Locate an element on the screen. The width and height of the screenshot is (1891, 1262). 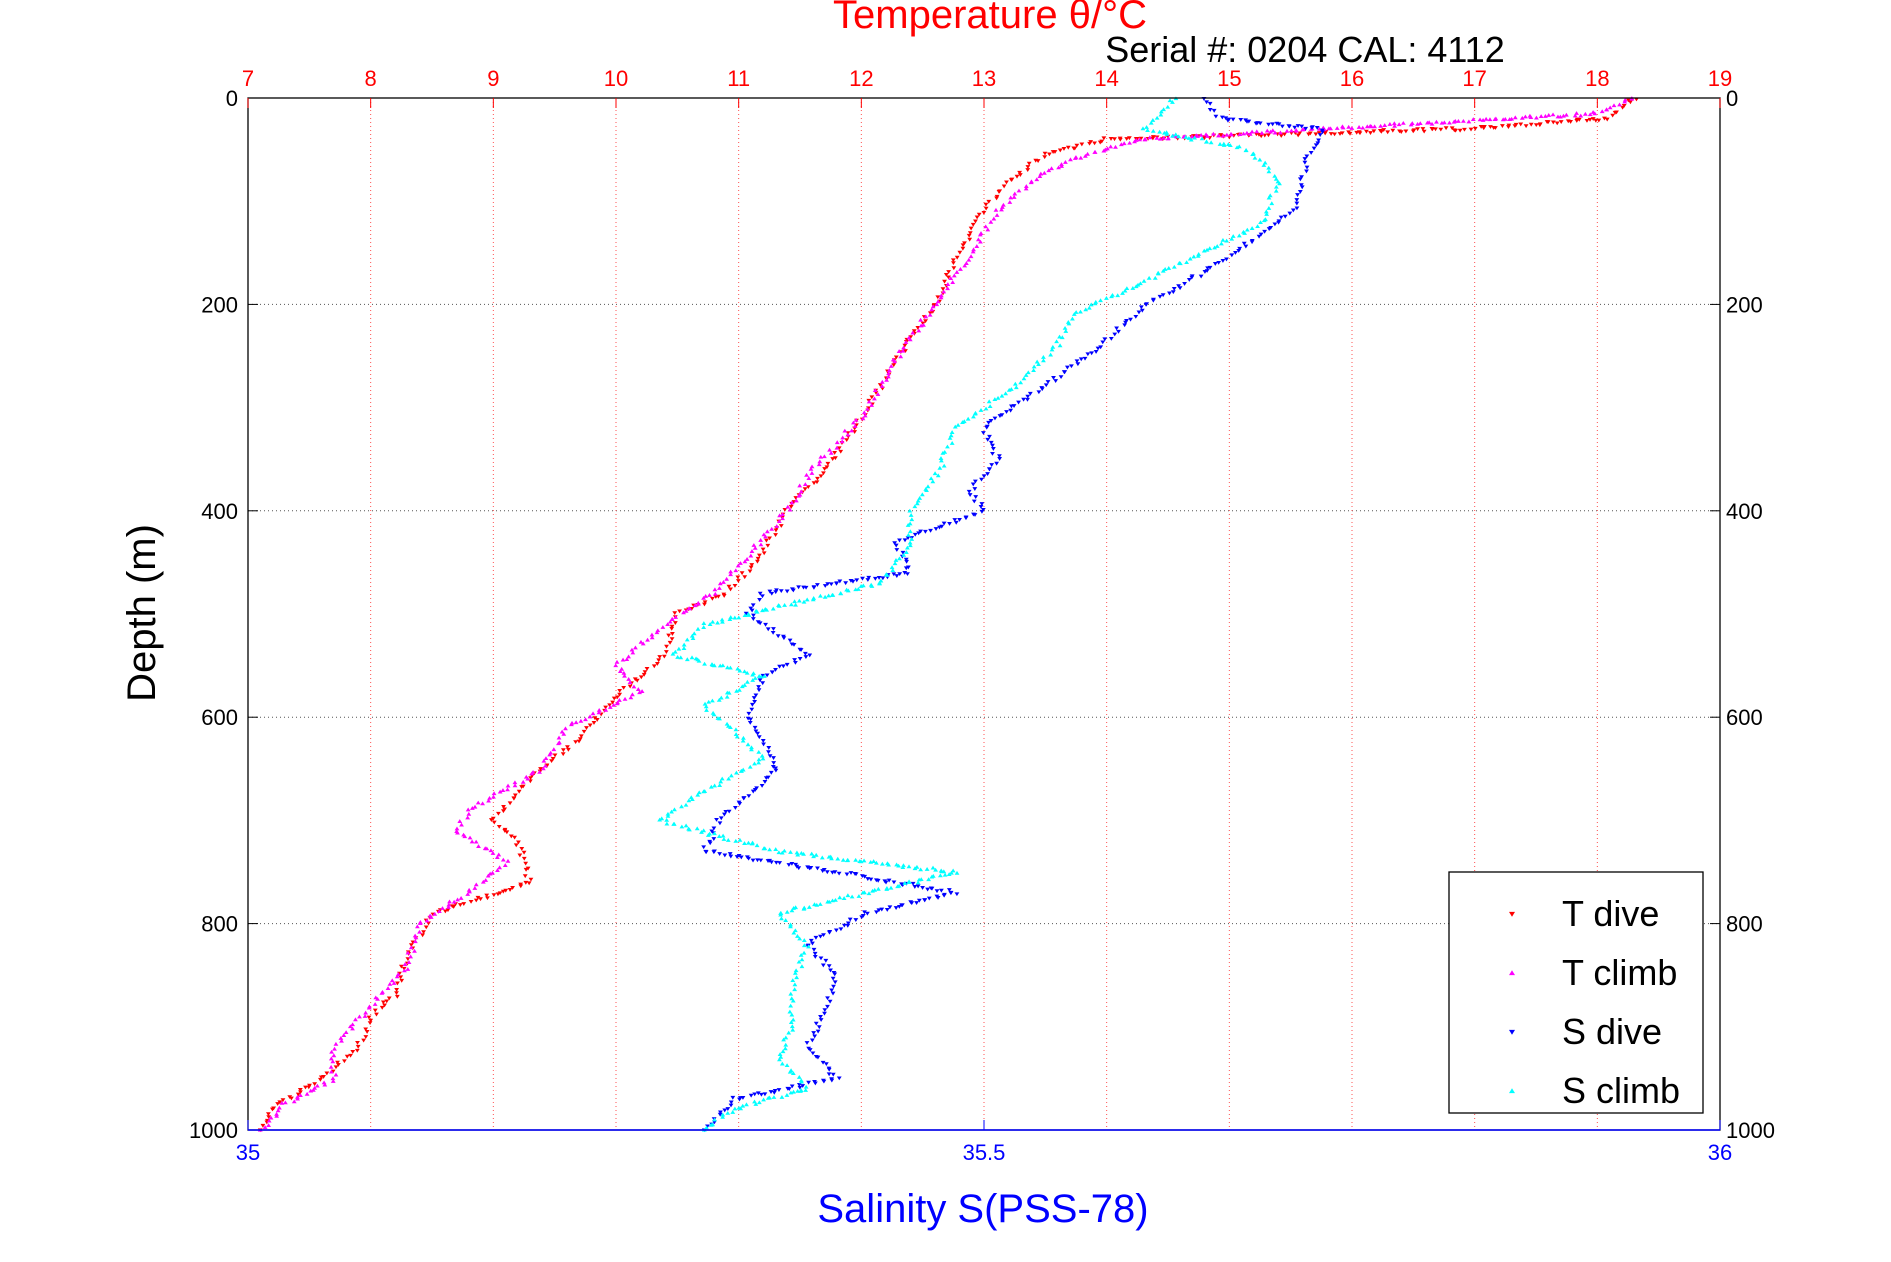
y-tick-label-right: 1000 is located at coordinates (1750, 1130).